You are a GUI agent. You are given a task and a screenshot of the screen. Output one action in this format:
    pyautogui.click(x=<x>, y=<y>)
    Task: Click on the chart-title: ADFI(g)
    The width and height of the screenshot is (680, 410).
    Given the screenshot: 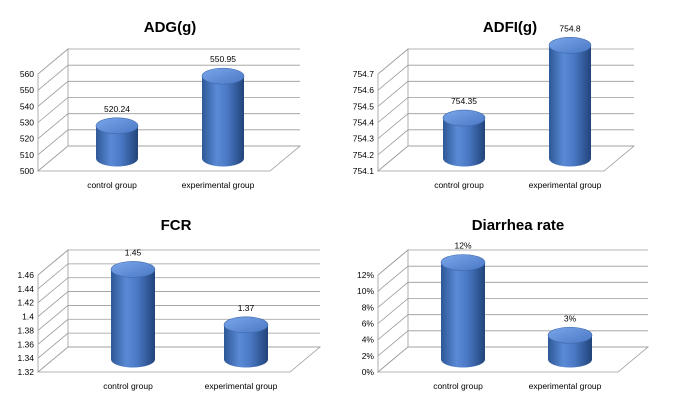 What is the action you would take?
    pyautogui.click(x=510, y=27)
    